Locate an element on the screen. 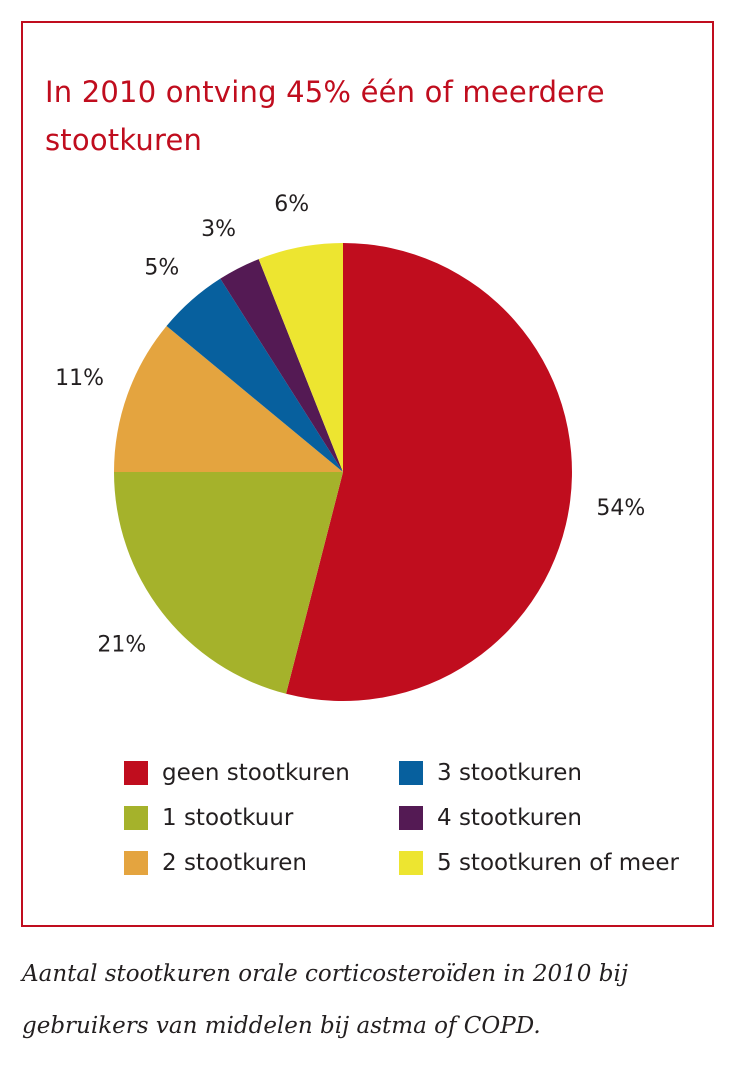 This screenshot has height=1072, width=738. pie-label-1-stootkuur: 21% is located at coordinates (121, 645).